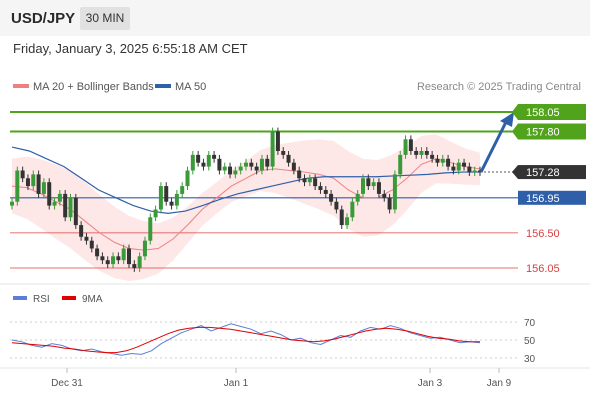 The height and width of the screenshot is (400, 590). What do you see at coordinates (190, 87) in the screenshot?
I see `ma50-legend-label: MA 50` at bounding box center [190, 87].